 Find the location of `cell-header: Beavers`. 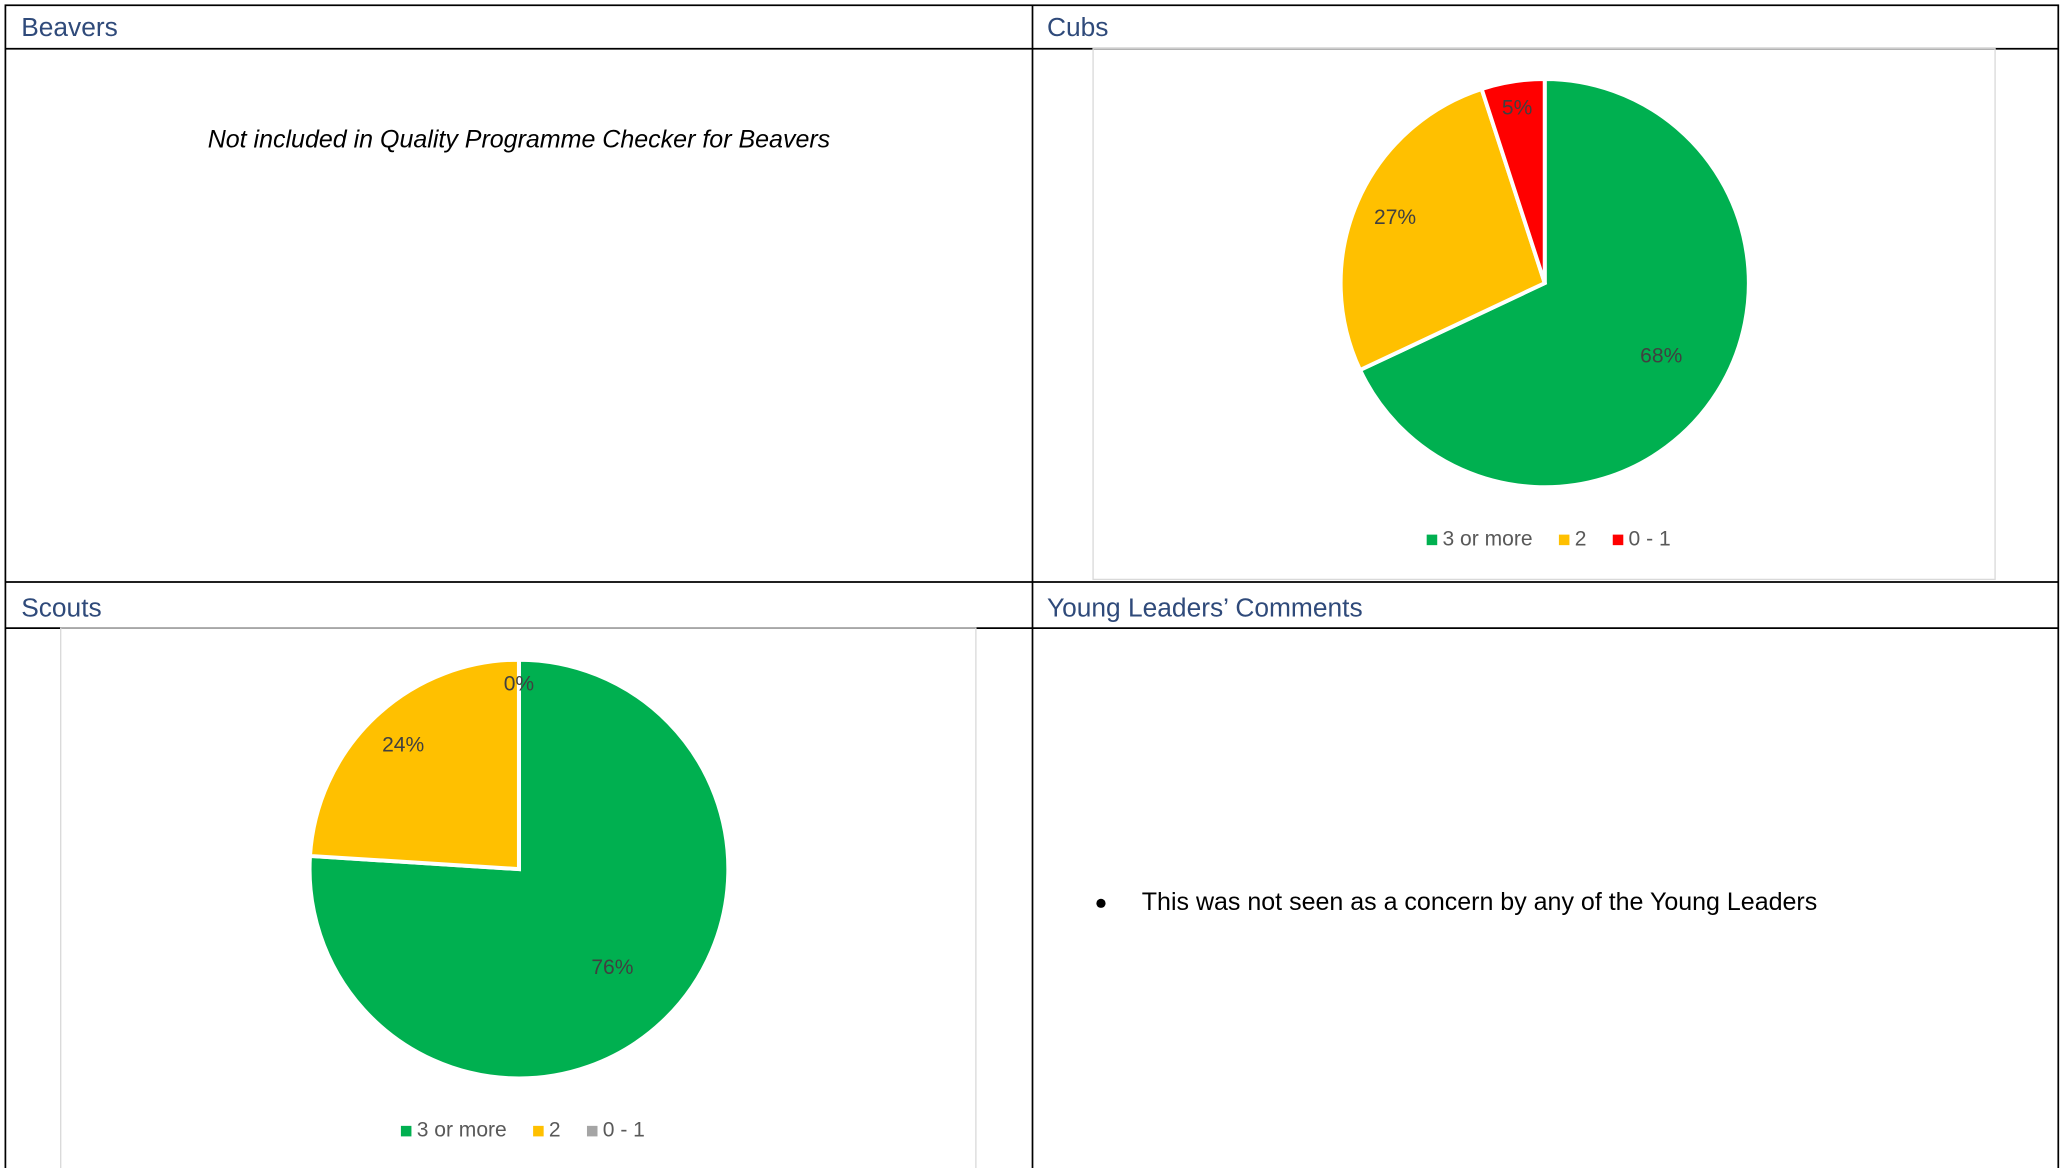

cell-header: Beavers is located at coordinates (69, 27).